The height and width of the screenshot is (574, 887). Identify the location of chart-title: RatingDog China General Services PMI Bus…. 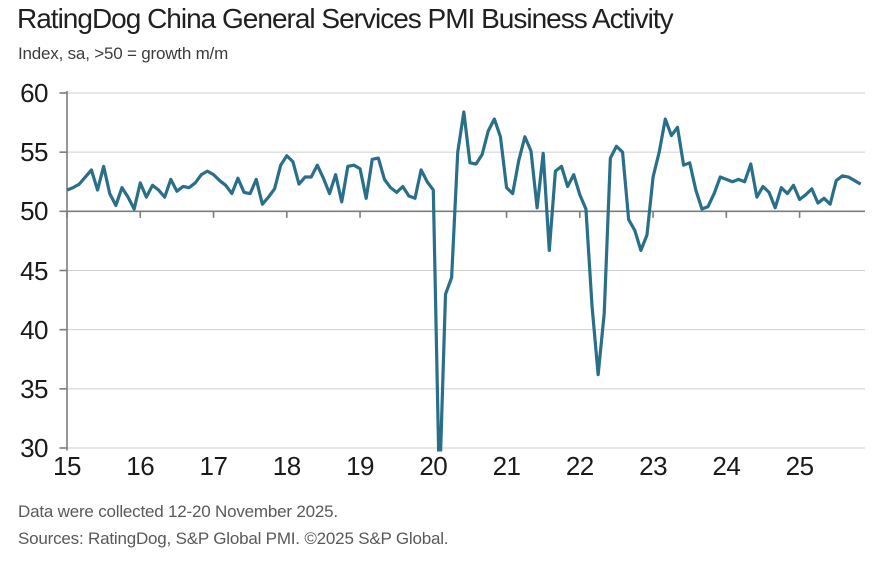
(345, 18).